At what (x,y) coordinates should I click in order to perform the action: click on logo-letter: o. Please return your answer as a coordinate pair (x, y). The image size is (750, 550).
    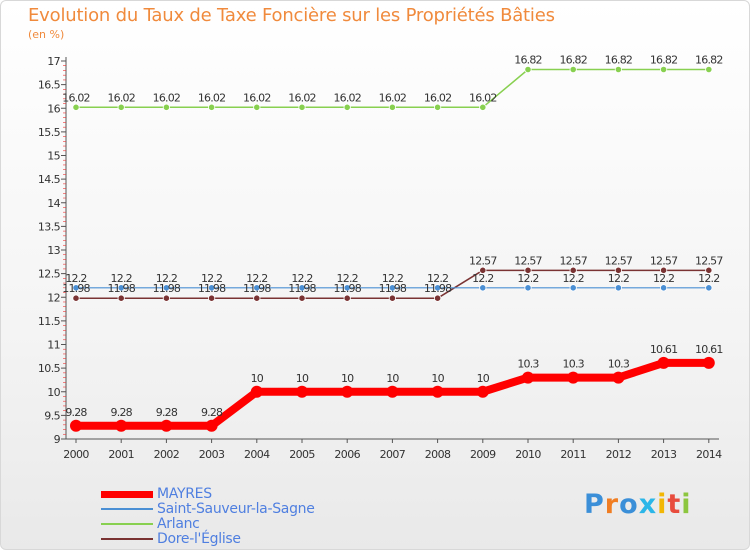
    Looking at the image, I should click on (629, 504).